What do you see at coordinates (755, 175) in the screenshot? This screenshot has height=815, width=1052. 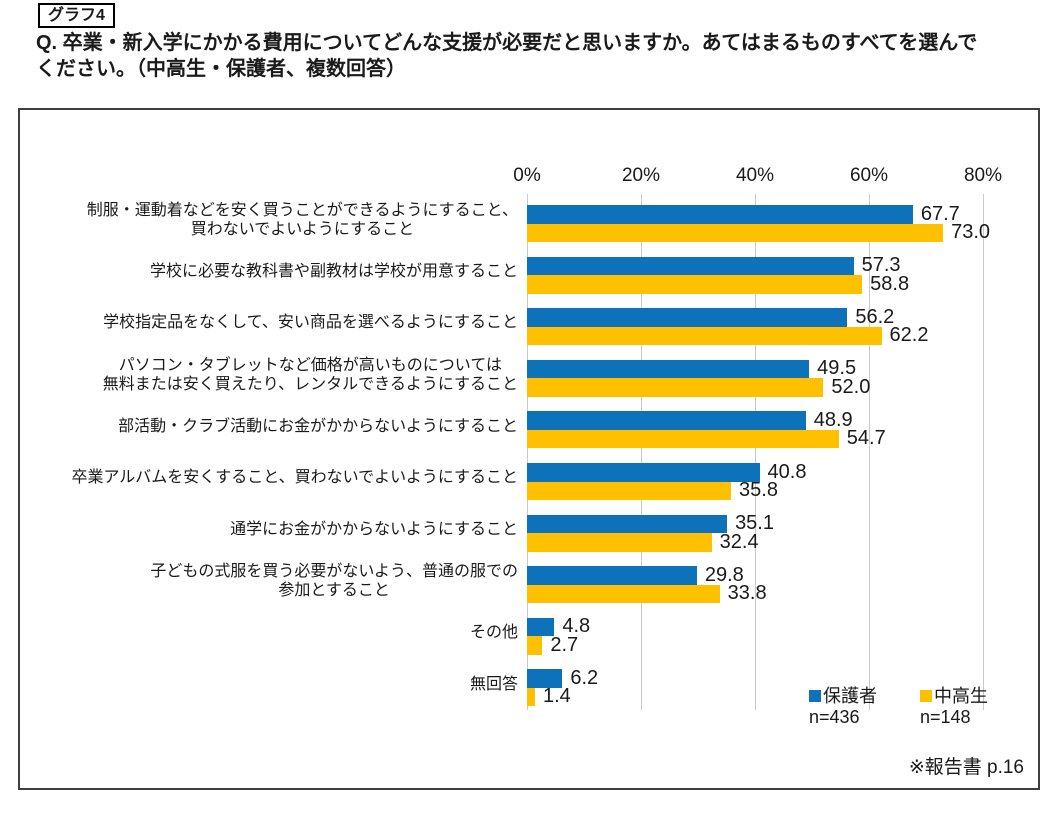 I see `axis-tick-label: 40%` at bounding box center [755, 175].